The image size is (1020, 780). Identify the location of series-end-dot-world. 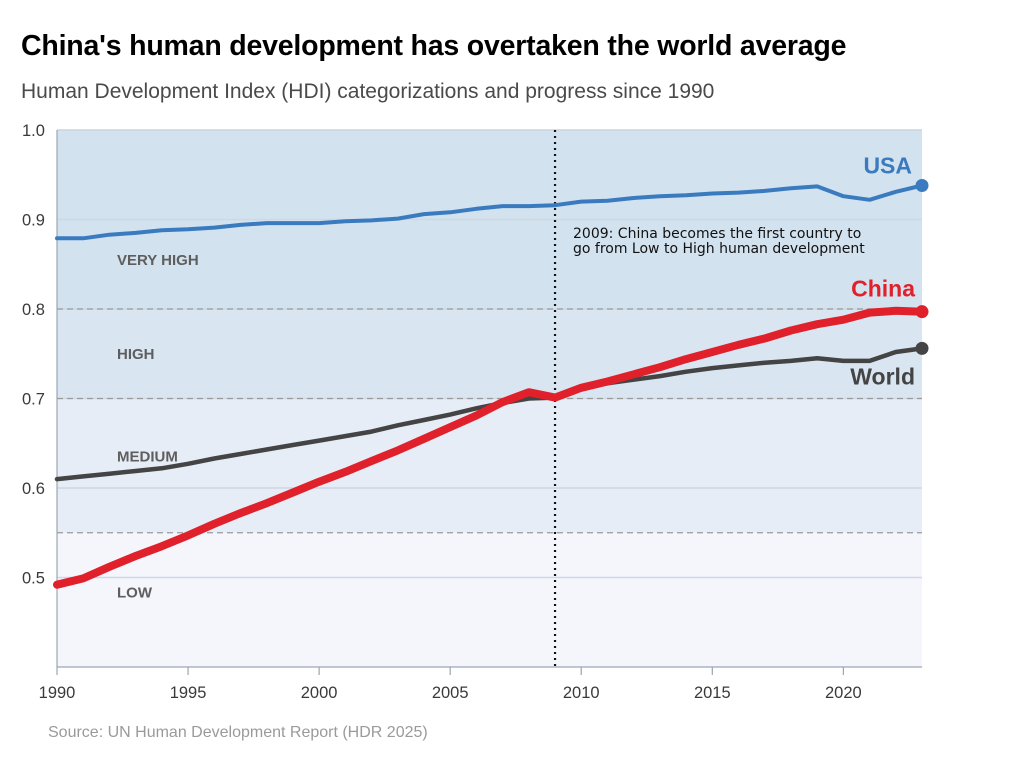
(922, 348).